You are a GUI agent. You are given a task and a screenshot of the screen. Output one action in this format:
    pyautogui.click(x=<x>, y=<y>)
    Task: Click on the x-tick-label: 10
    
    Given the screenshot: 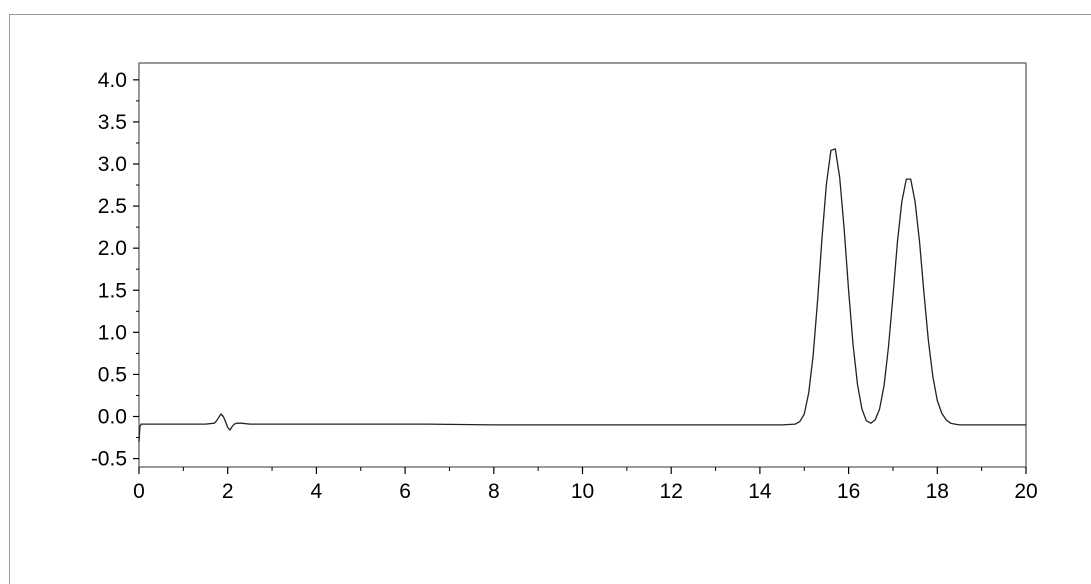 What is the action you would take?
    pyautogui.click(x=582, y=491)
    